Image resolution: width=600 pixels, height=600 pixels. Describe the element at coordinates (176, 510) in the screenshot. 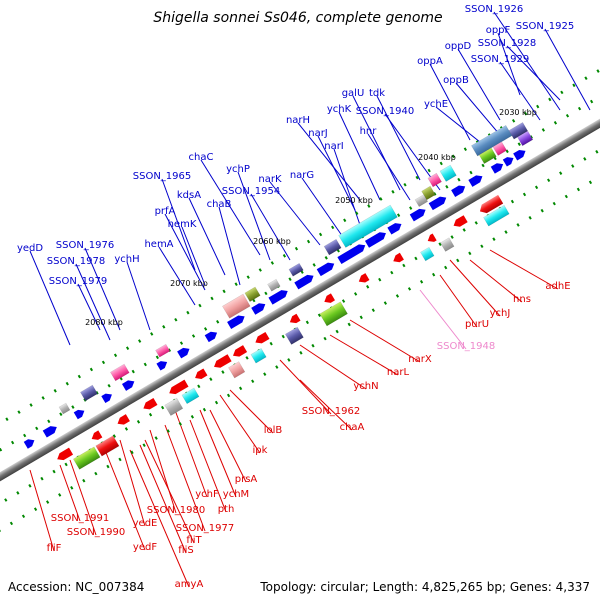

I see `gene-label-reverse: SSON_1980` at that location.